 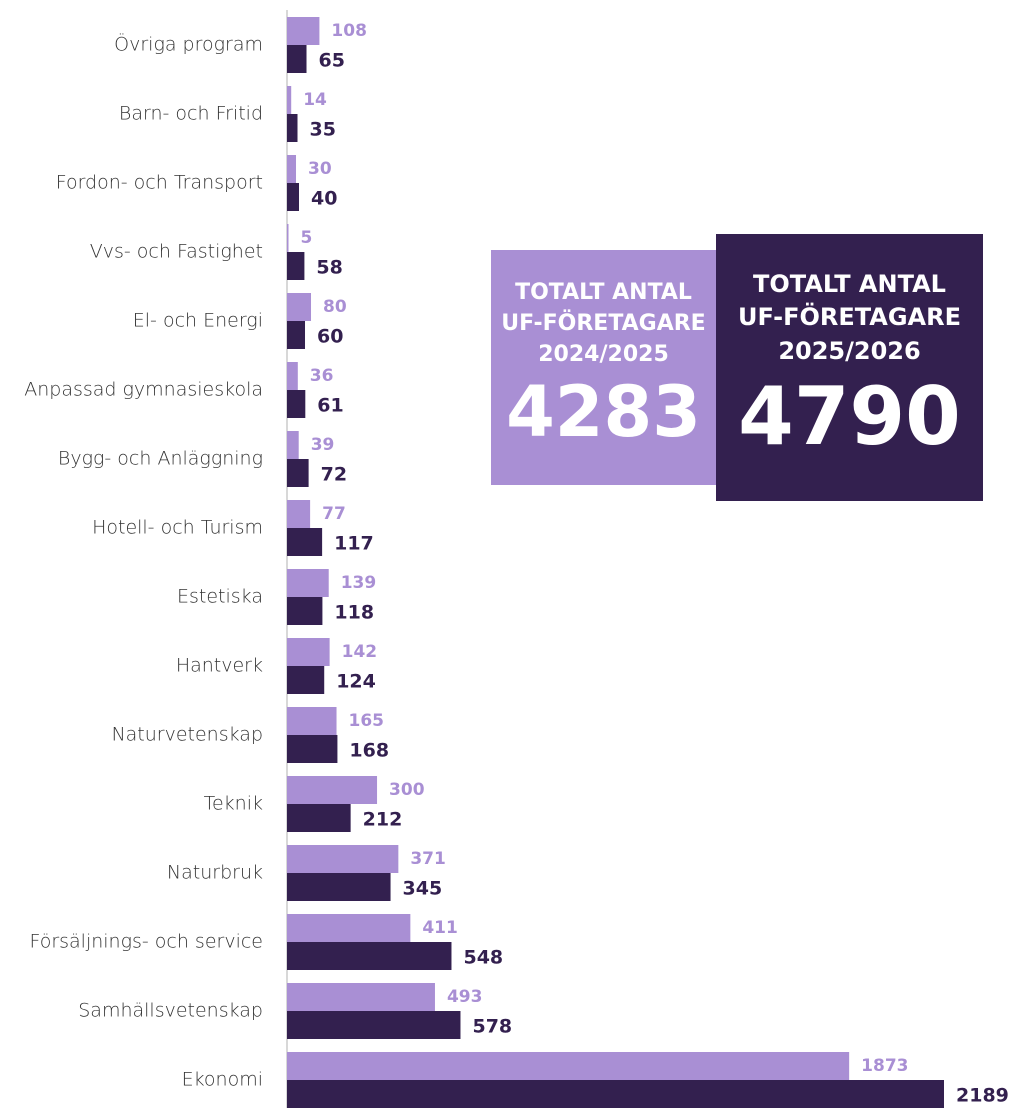 I want to click on total-value: 4790, so click(x=849, y=416).